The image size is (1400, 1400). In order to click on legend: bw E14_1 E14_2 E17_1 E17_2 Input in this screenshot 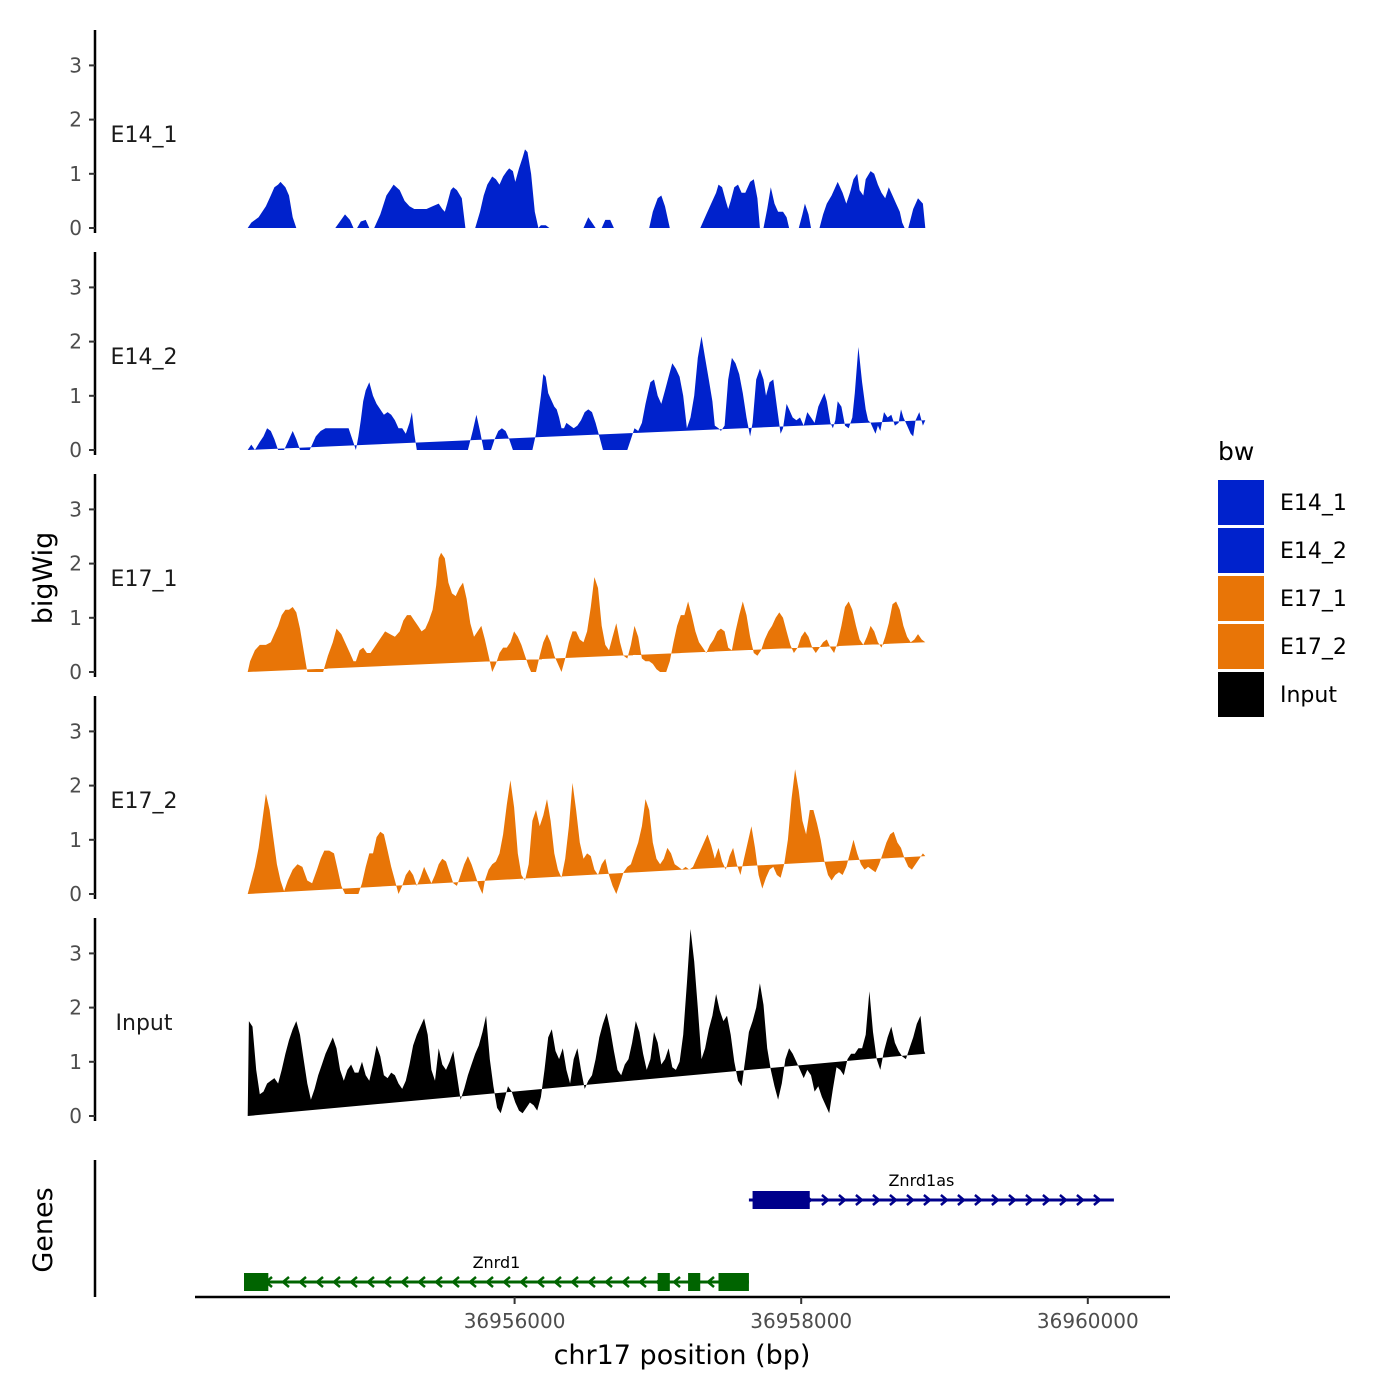, I will do `click(1282, 577)`.